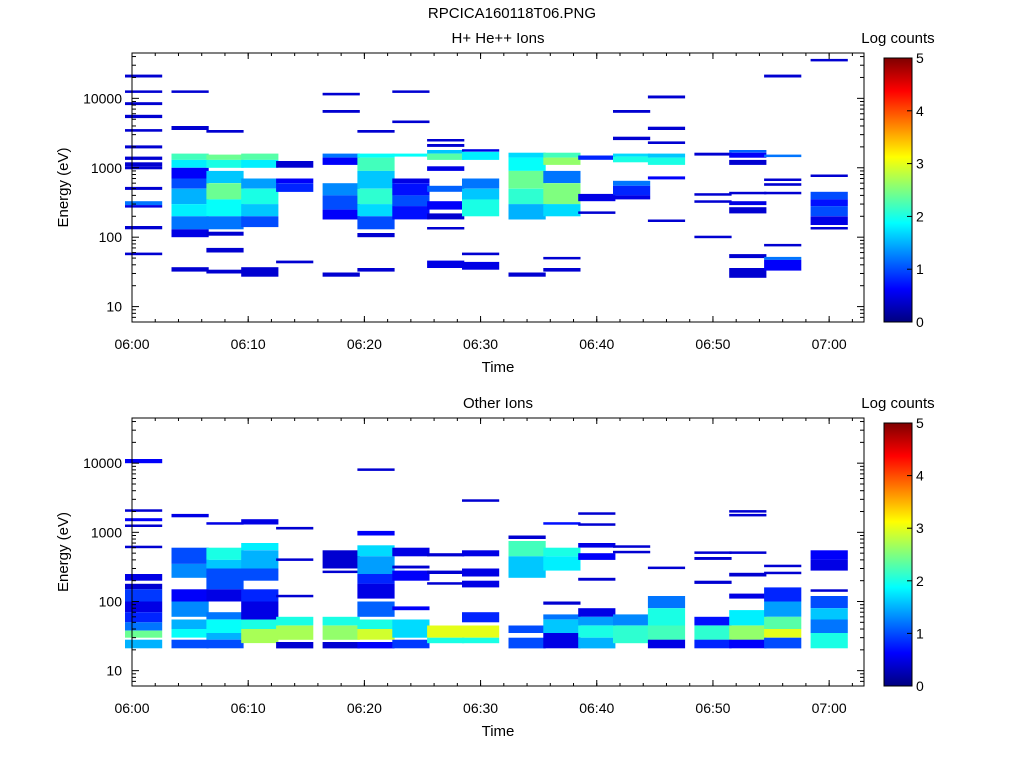  Describe the element at coordinates (920, 686) in the screenshot. I see `colorbar-tick-label: 0` at that location.